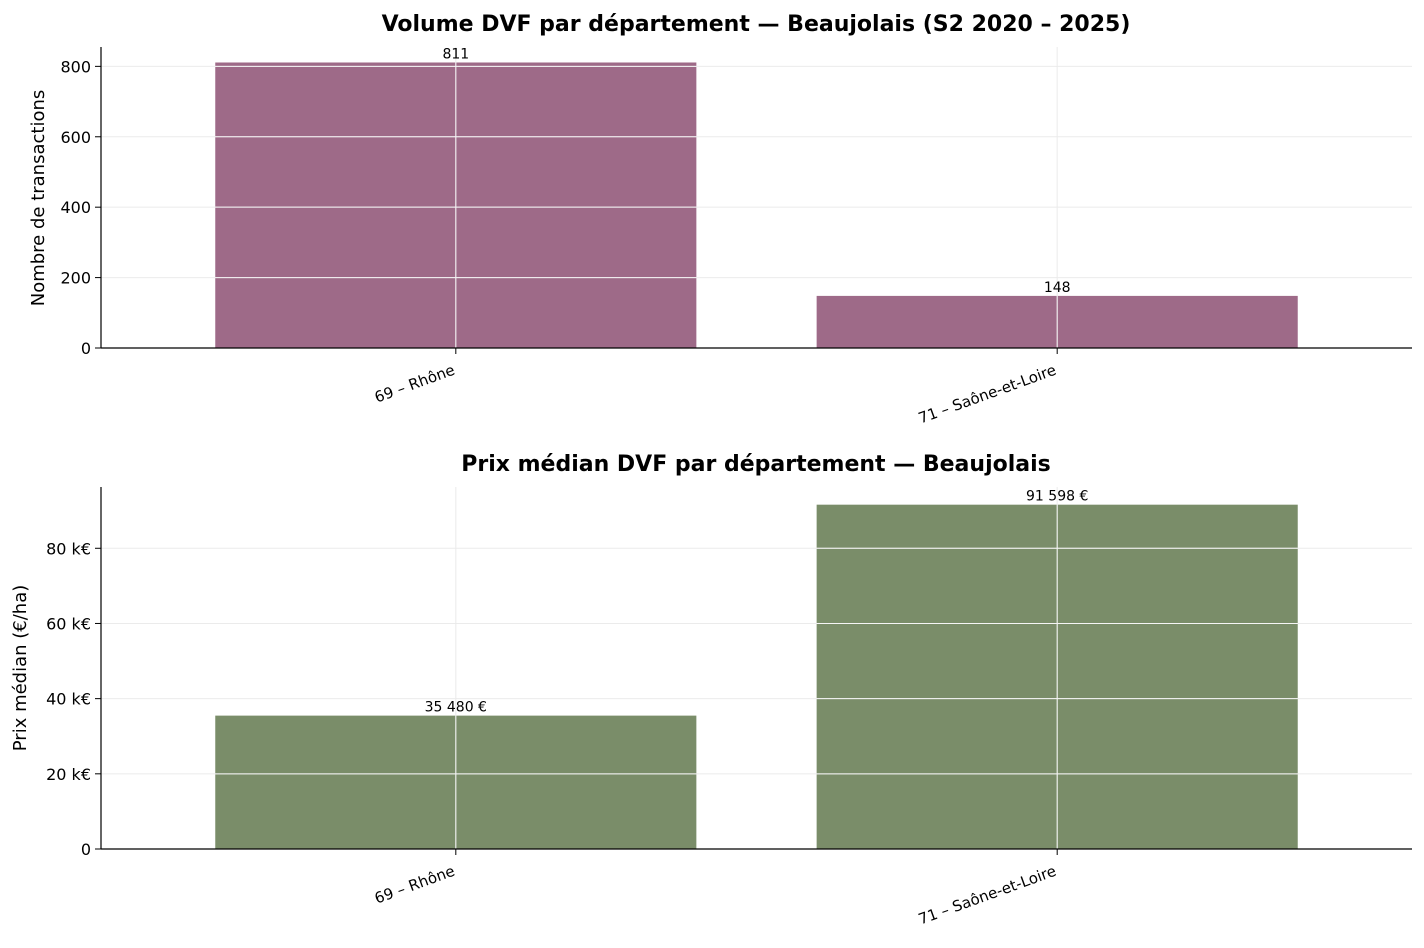  I want to click on volume-x-tick-label: 71 – Saône-et-Loire, so click(987, 394).